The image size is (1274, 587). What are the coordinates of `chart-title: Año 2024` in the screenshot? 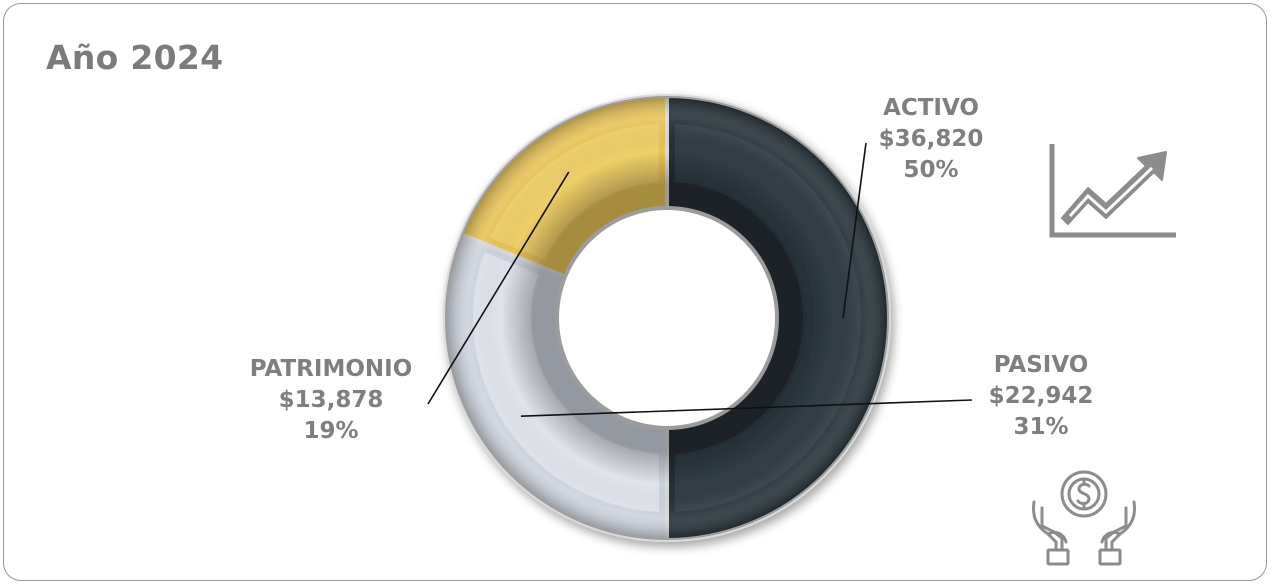 It's located at (135, 57).